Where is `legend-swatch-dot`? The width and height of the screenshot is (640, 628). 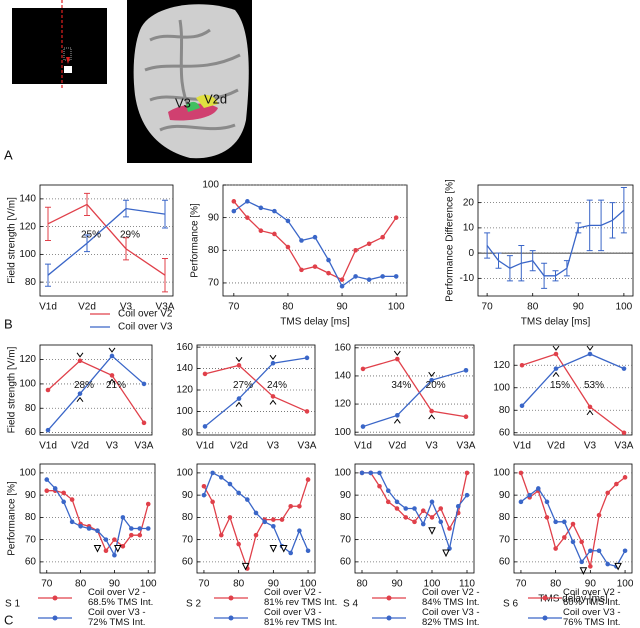
legend-swatch-dot is located at coordinates (389, 598).